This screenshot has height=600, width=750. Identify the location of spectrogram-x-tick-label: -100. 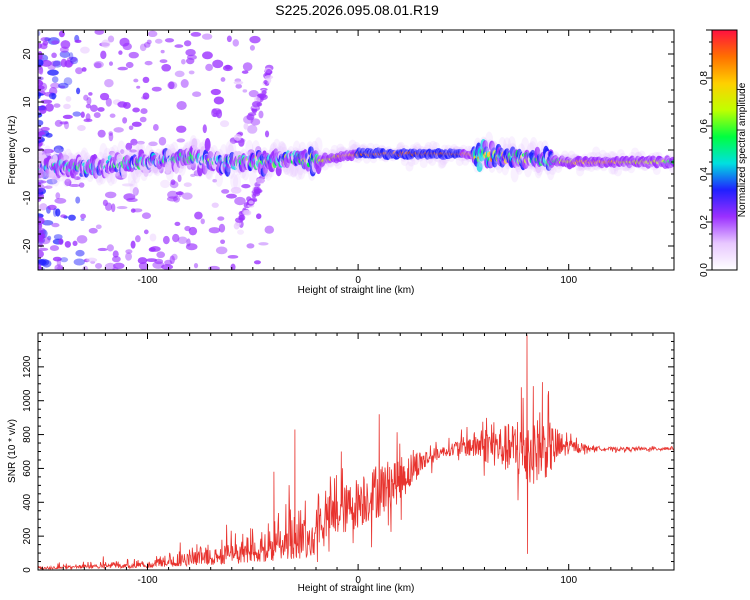
(148, 280).